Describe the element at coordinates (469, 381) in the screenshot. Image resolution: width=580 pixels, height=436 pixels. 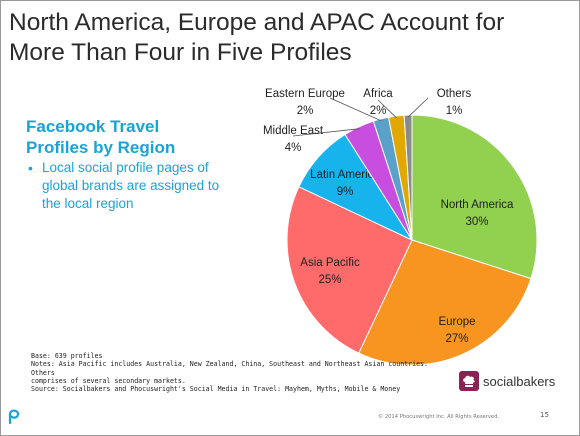
I see `chef-hat-icon` at that location.